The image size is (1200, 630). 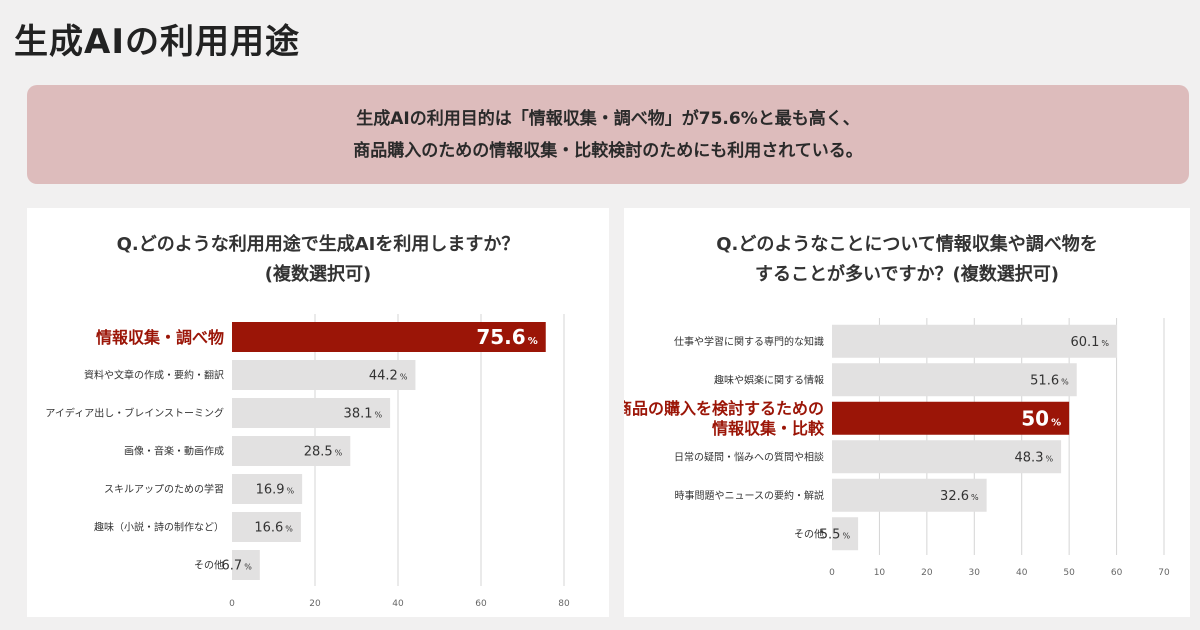 I want to click on value-label: 50%, so click(x=1041, y=418).